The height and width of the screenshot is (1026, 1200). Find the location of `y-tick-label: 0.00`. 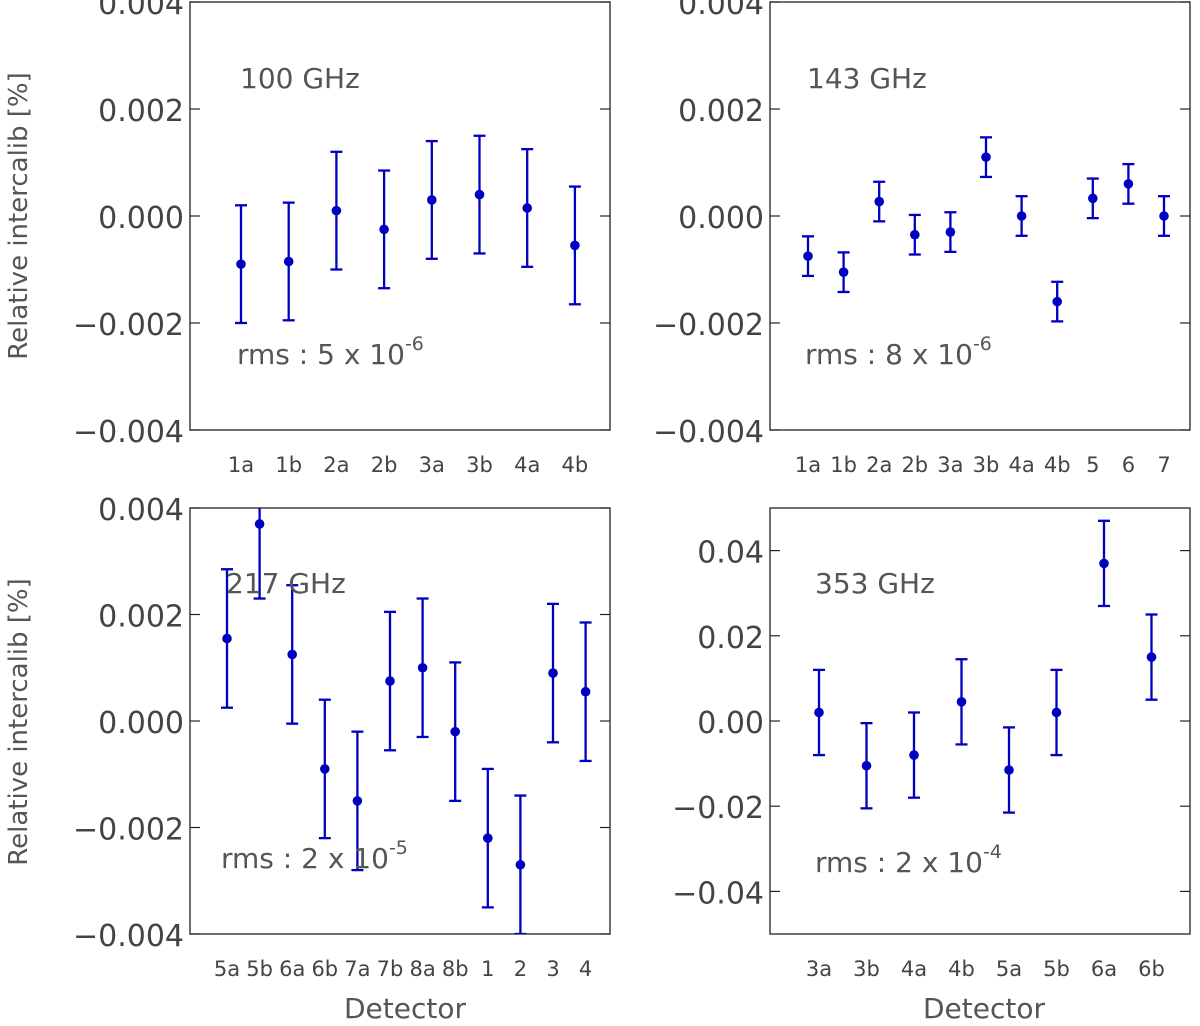

y-tick-label: 0.00 is located at coordinates (730, 723).